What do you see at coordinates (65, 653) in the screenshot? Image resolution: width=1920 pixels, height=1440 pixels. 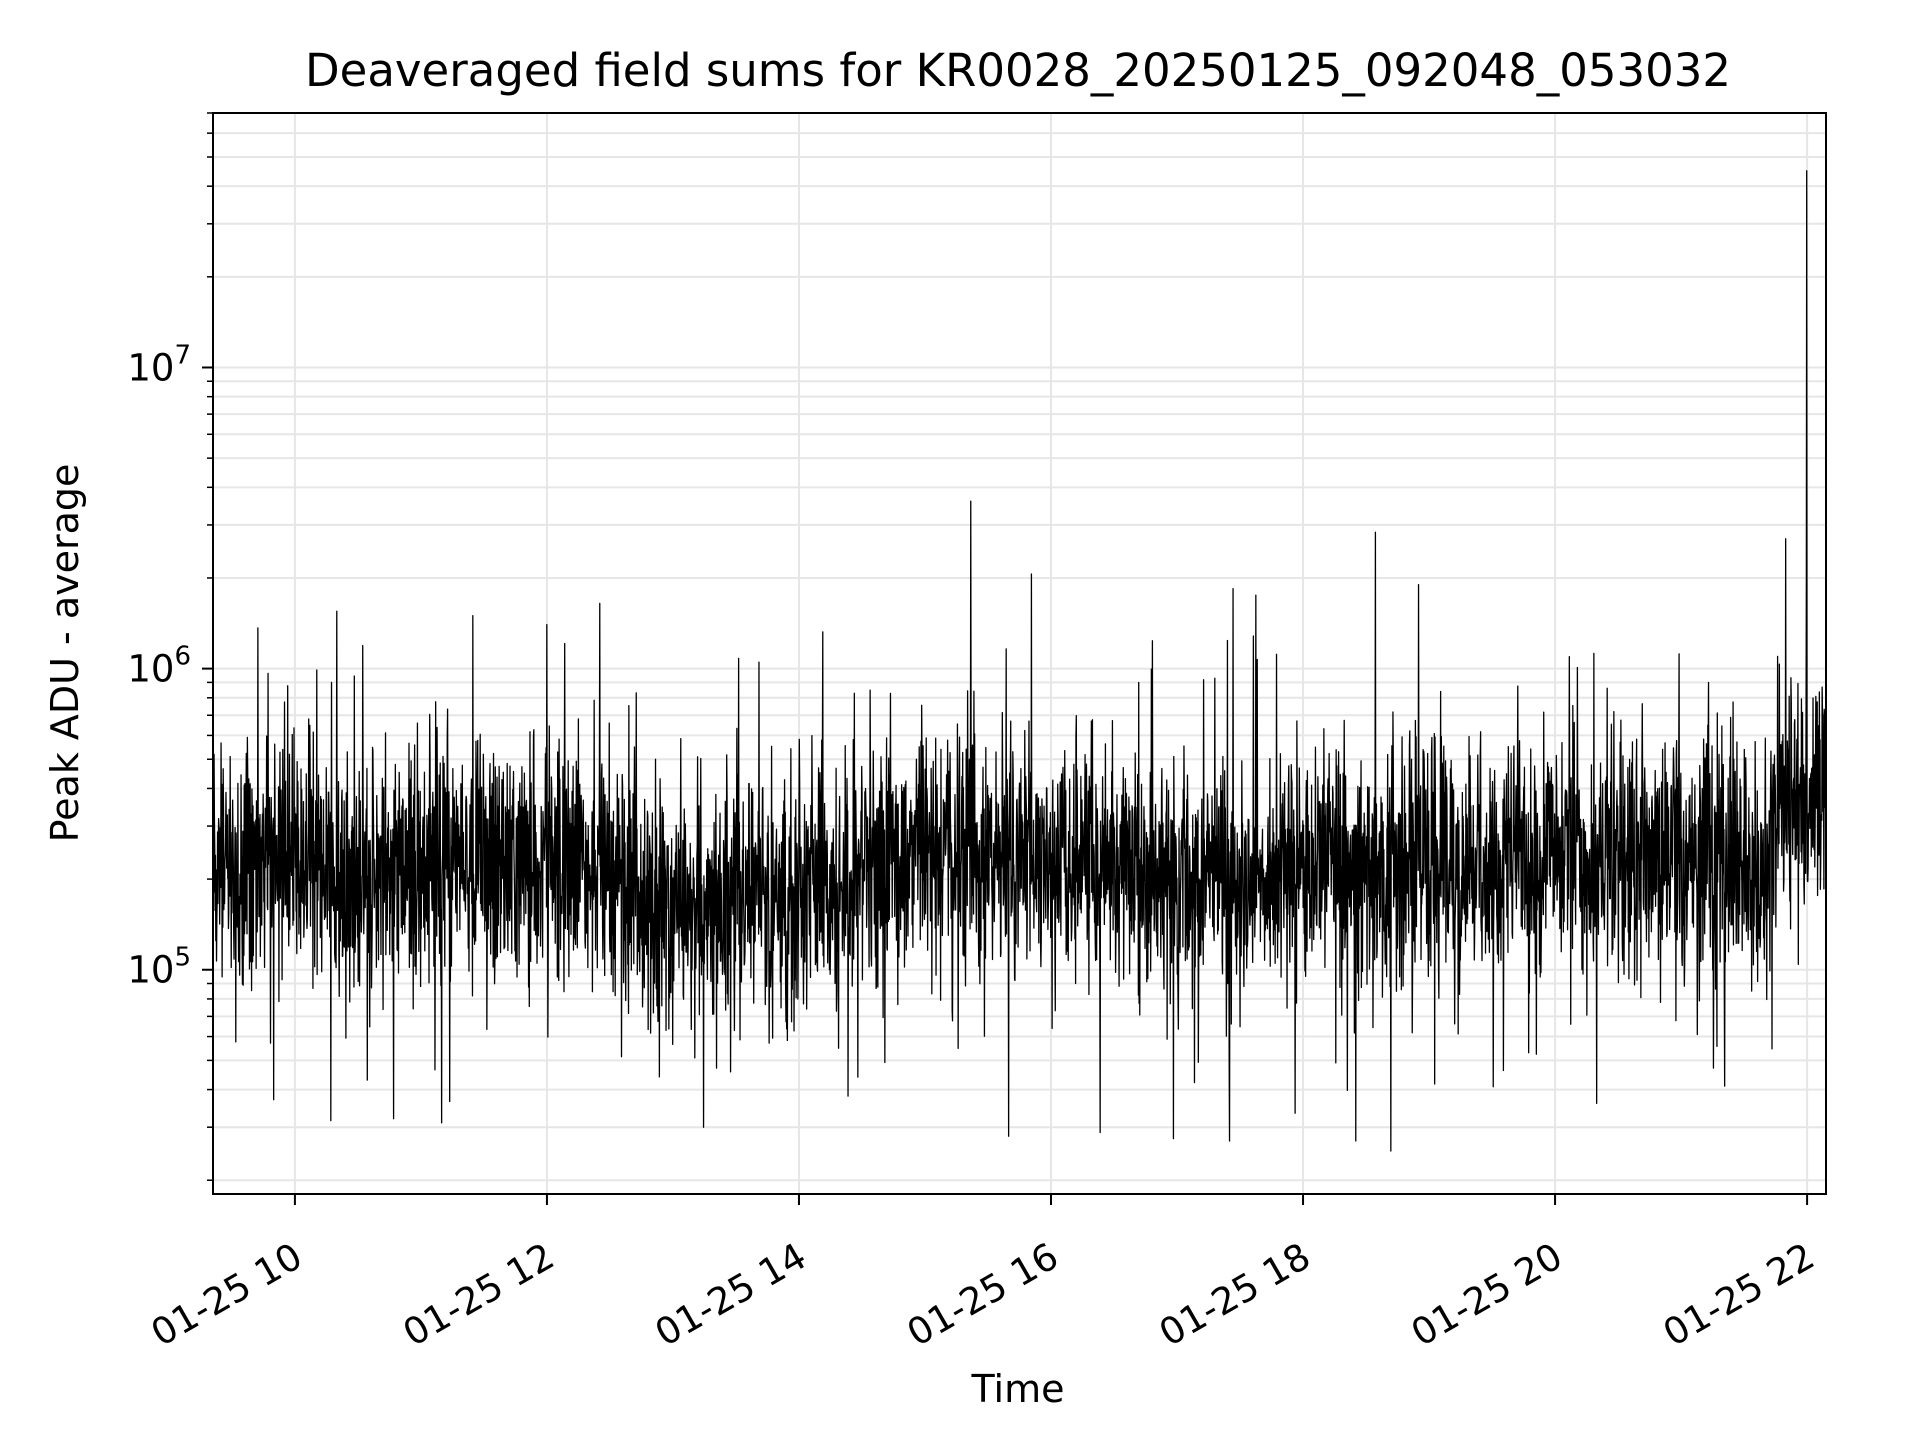 I see `y-axis-label: Peak ADU - average` at bounding box center [65, 653].